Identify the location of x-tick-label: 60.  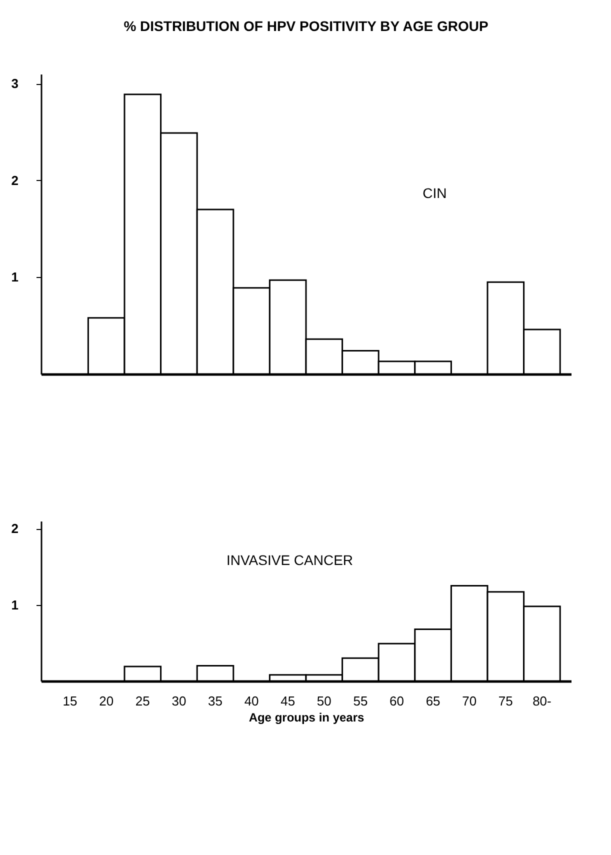
(397, 701).